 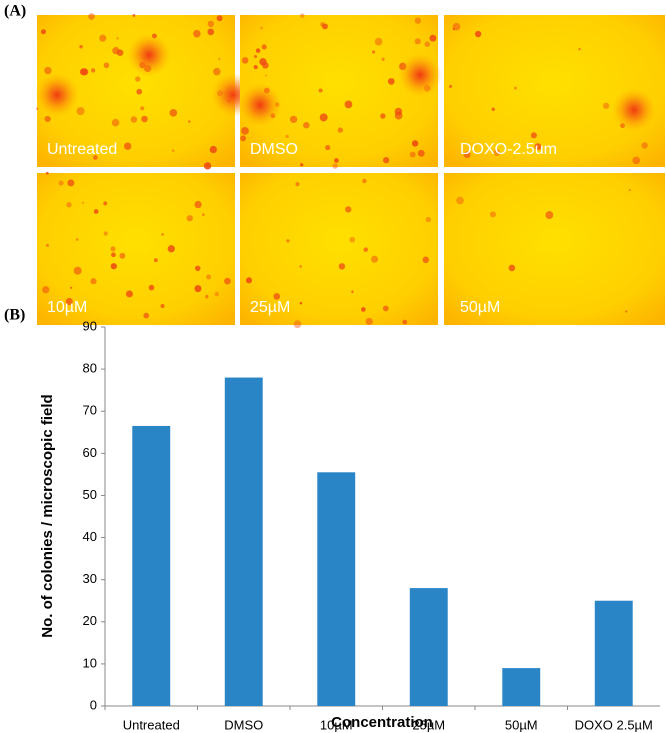 I want to click on x-tick-label: 50µM, so click(x=521, y=724).